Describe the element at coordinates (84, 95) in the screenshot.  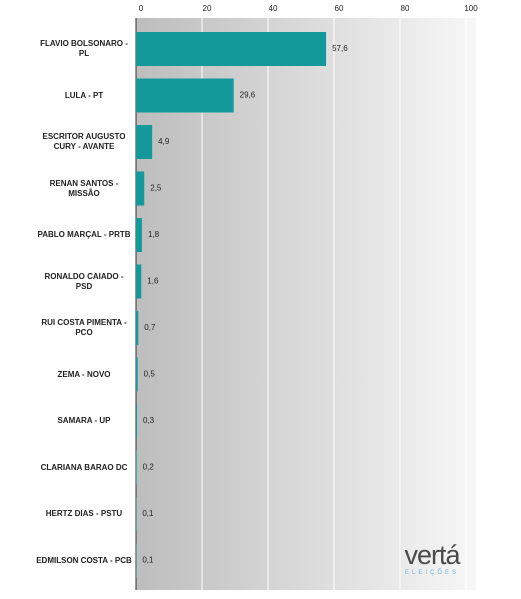
I see `y-tick-label: LULA - PT` at that location.